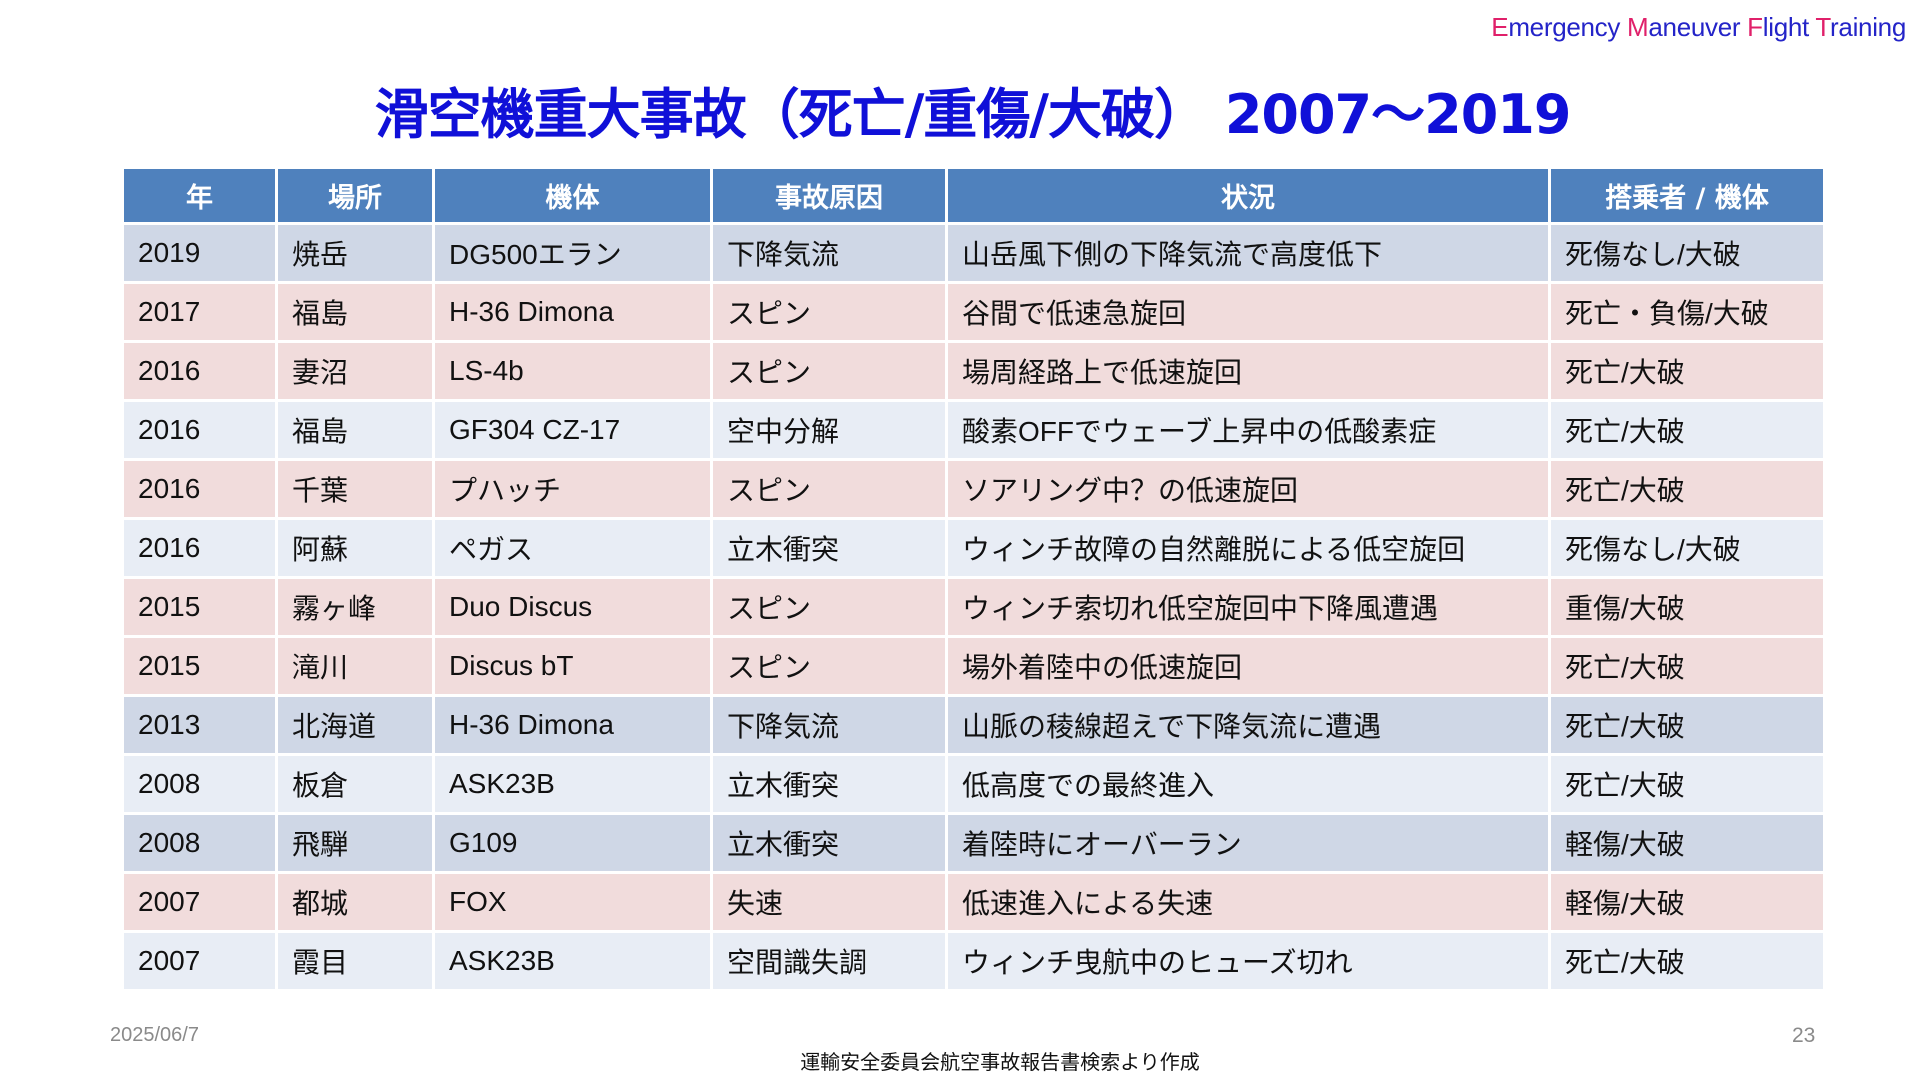  I want to click on table-row: 2016 阿蘇 ペガス 立木衝突 ウィンチ故障の自然離脱による低空旋回 死傷なし/大破, so click(973, 548).